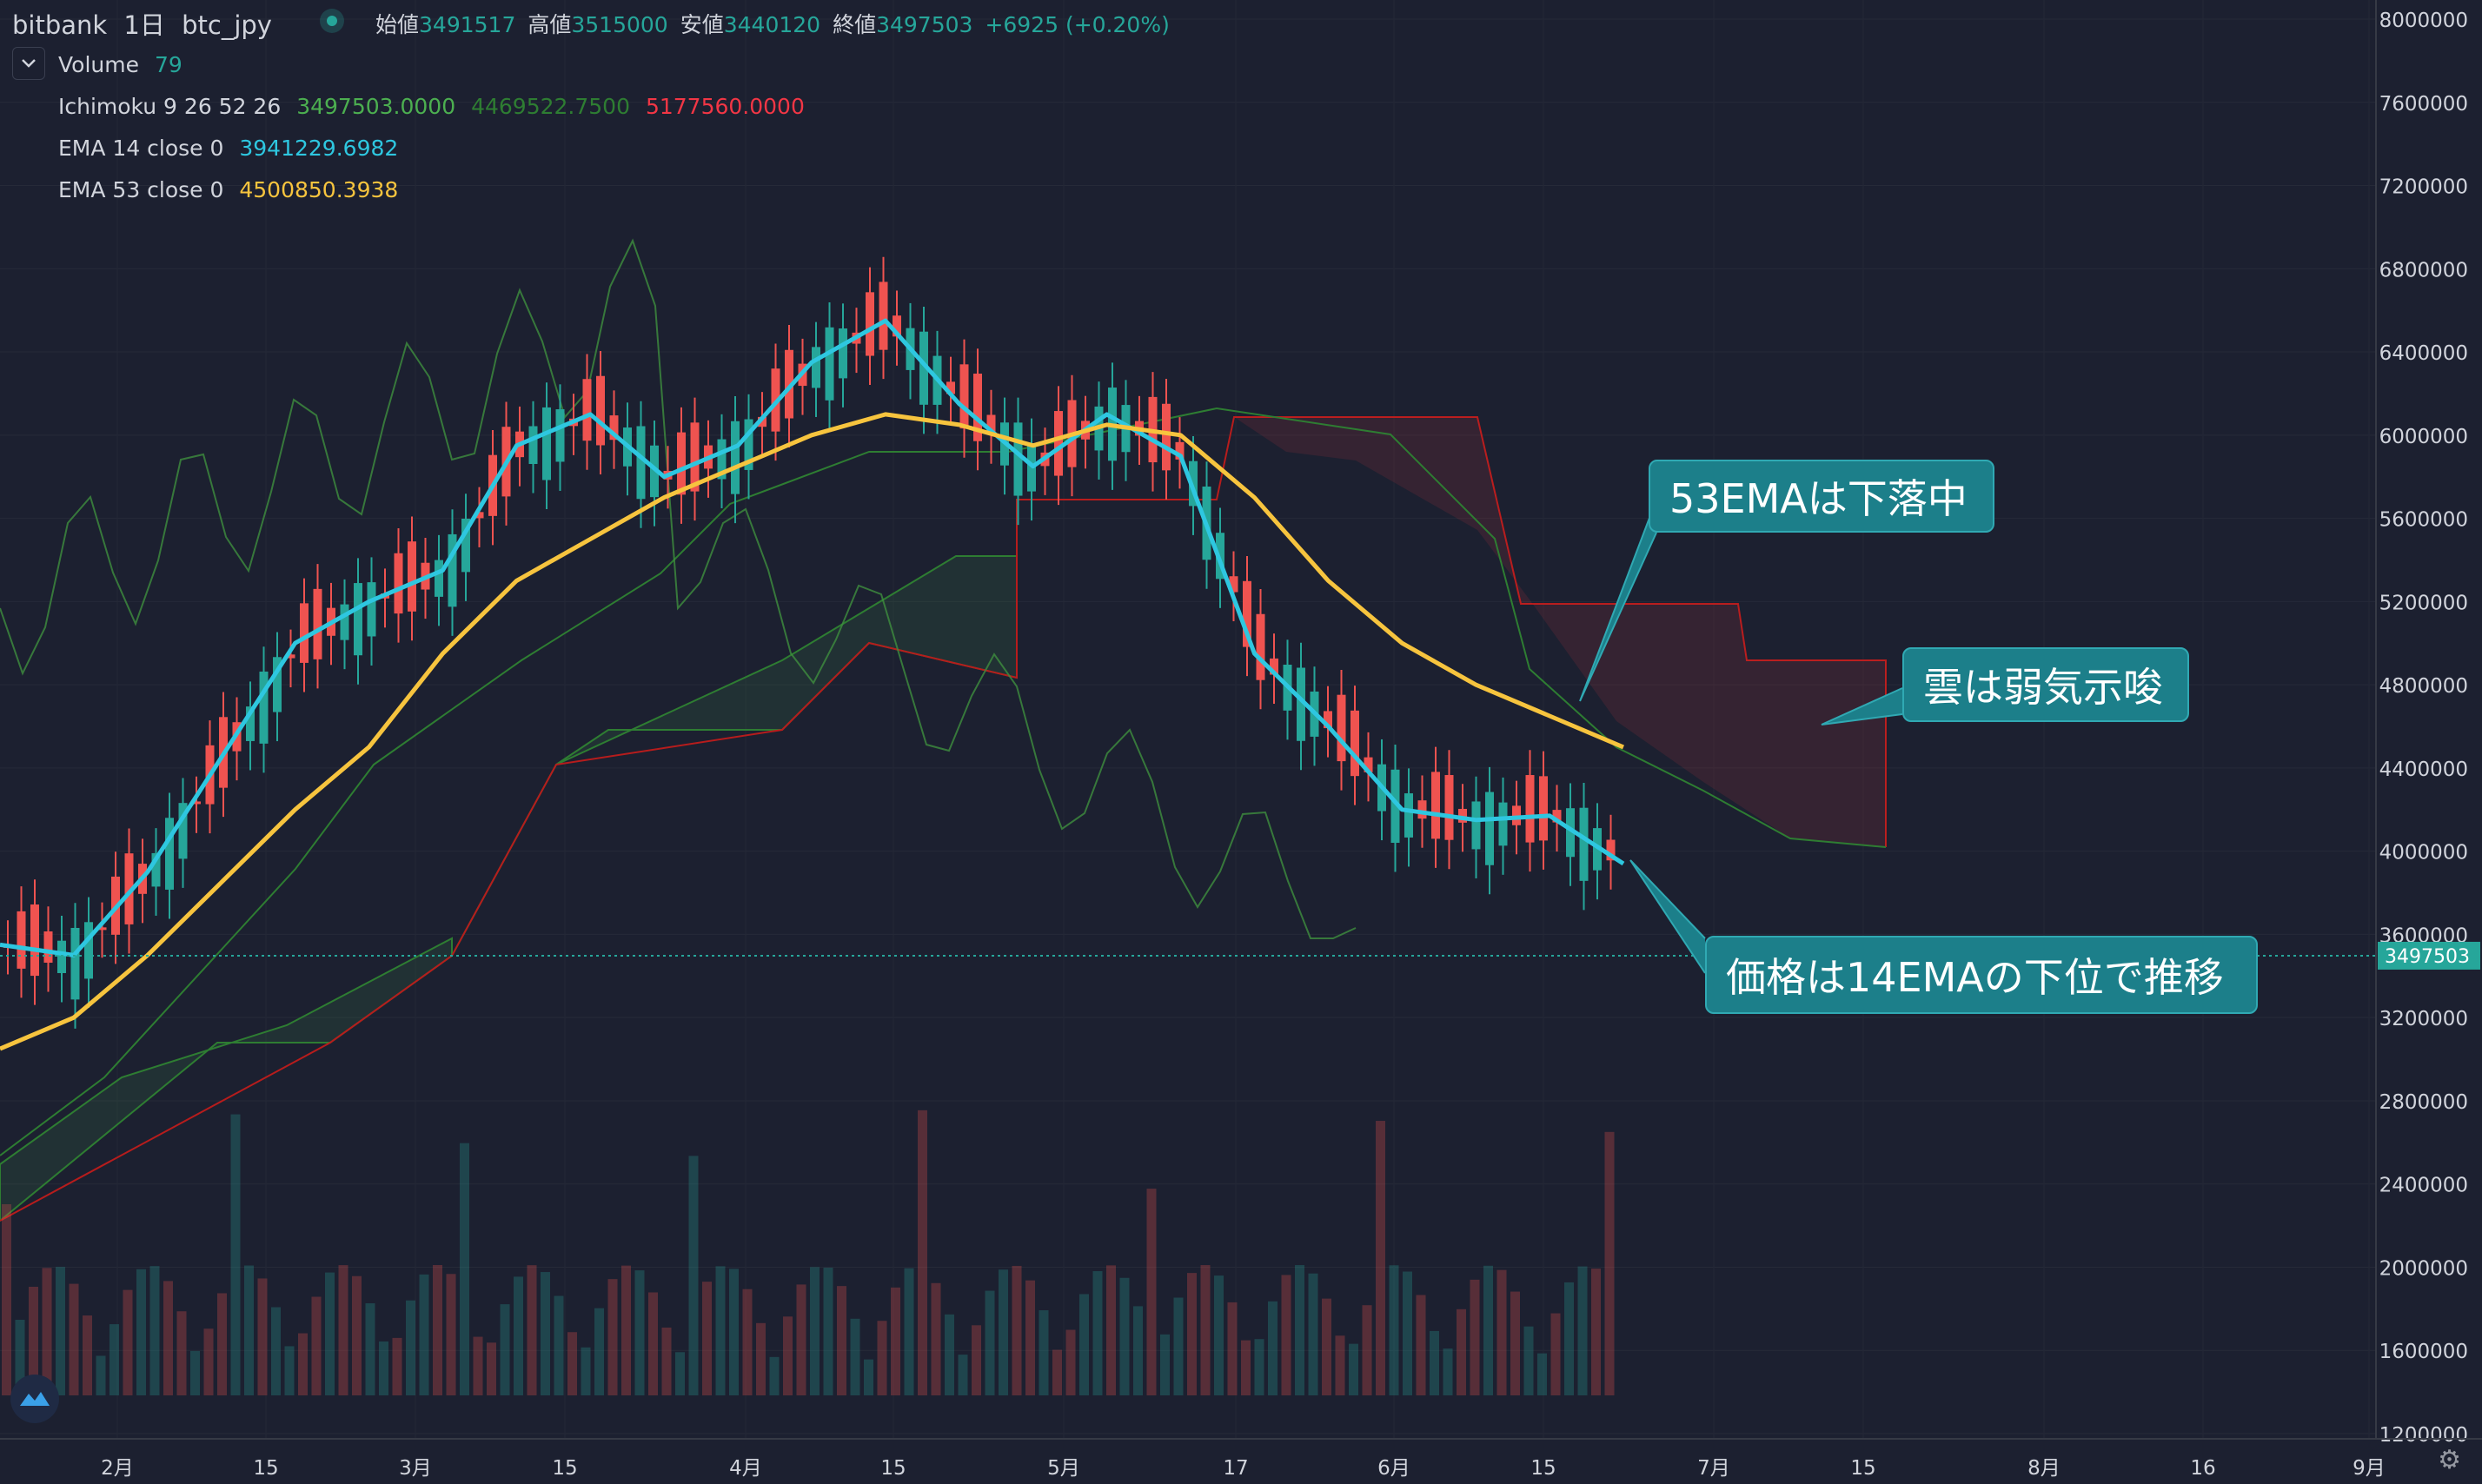 The image size is (2482, 1484). I want to click on volume-name: Volume, so click(98, 64).